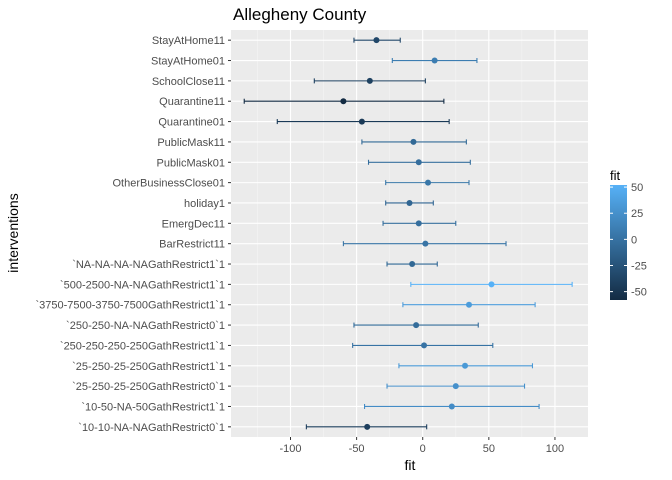 The height and width of the screenshot is (480, 672). Describe the element at coordinates (357, 449) in the screenshot. I see `x-tick-label: -50` at that location.